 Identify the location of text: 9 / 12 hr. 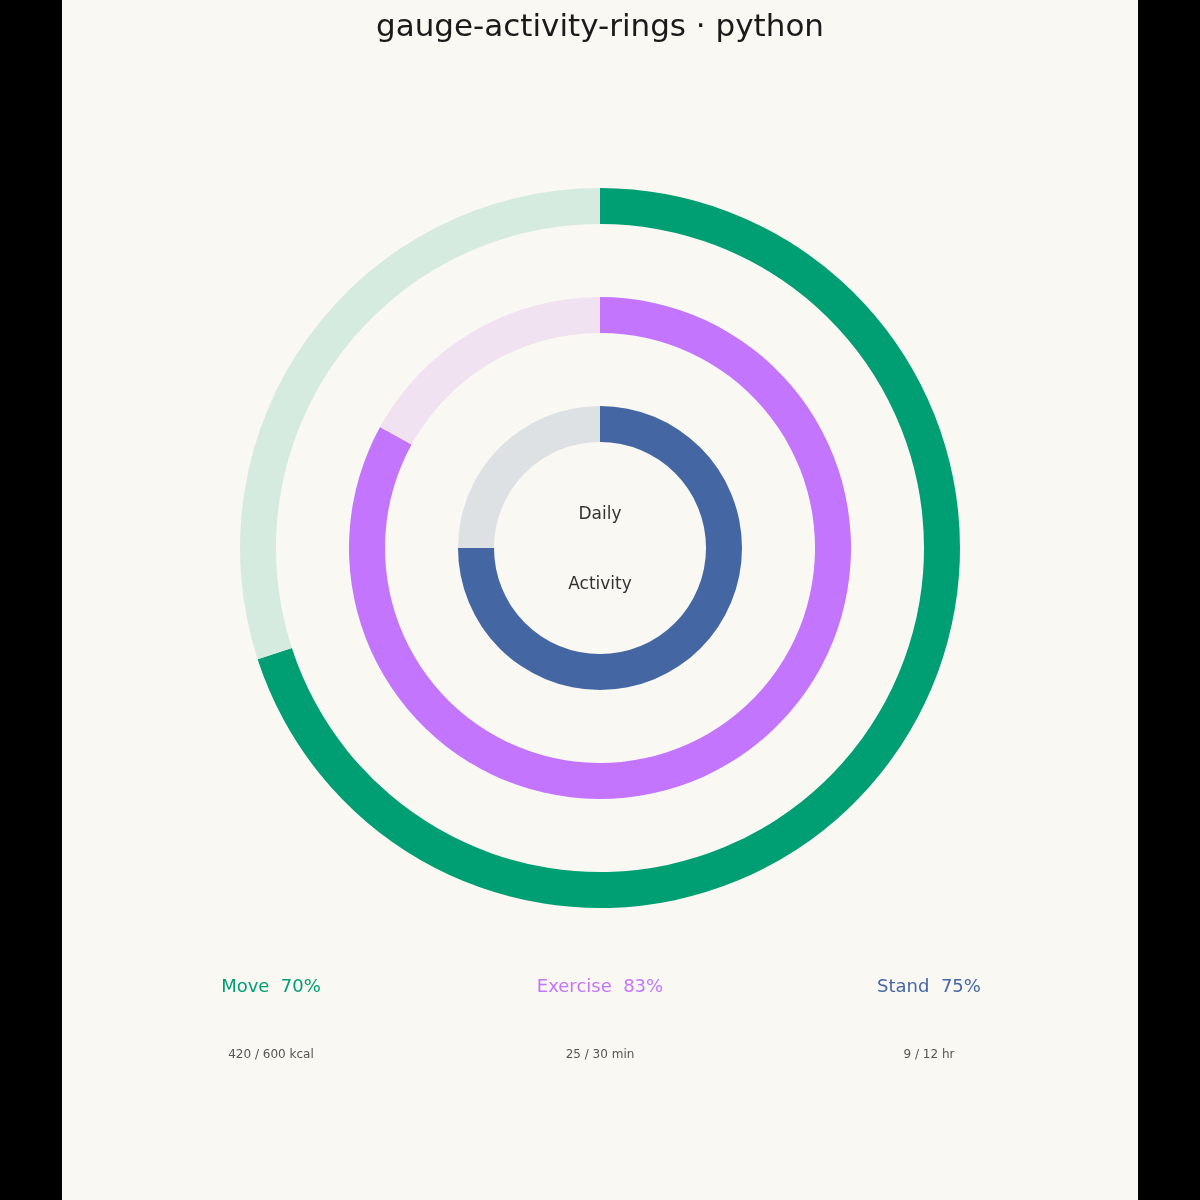
(929, 1054).